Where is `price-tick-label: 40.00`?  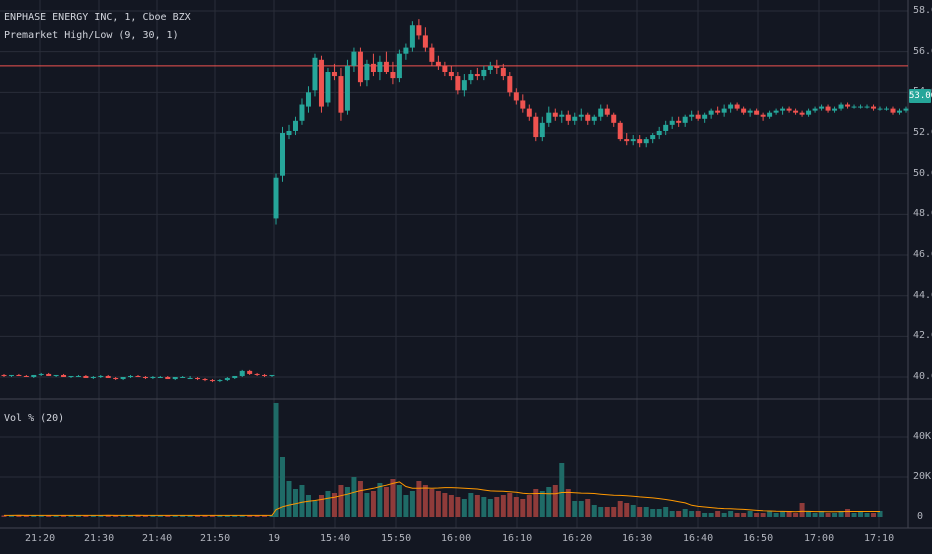
price-tick-label: 40.00 is located at coordinates (922, 377).